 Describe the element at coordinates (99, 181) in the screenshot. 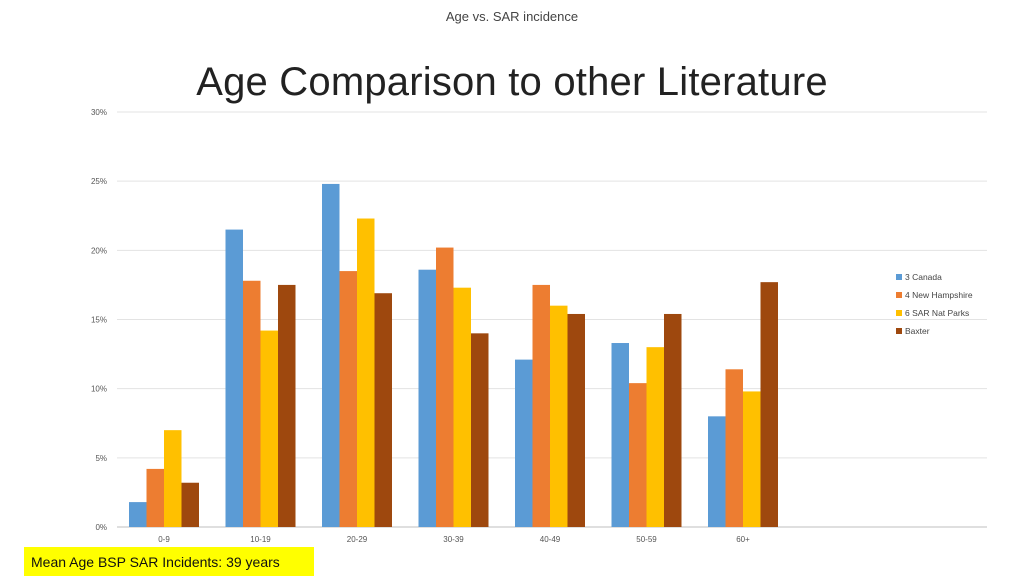

I see `y-tick-label: 25%` at that location.